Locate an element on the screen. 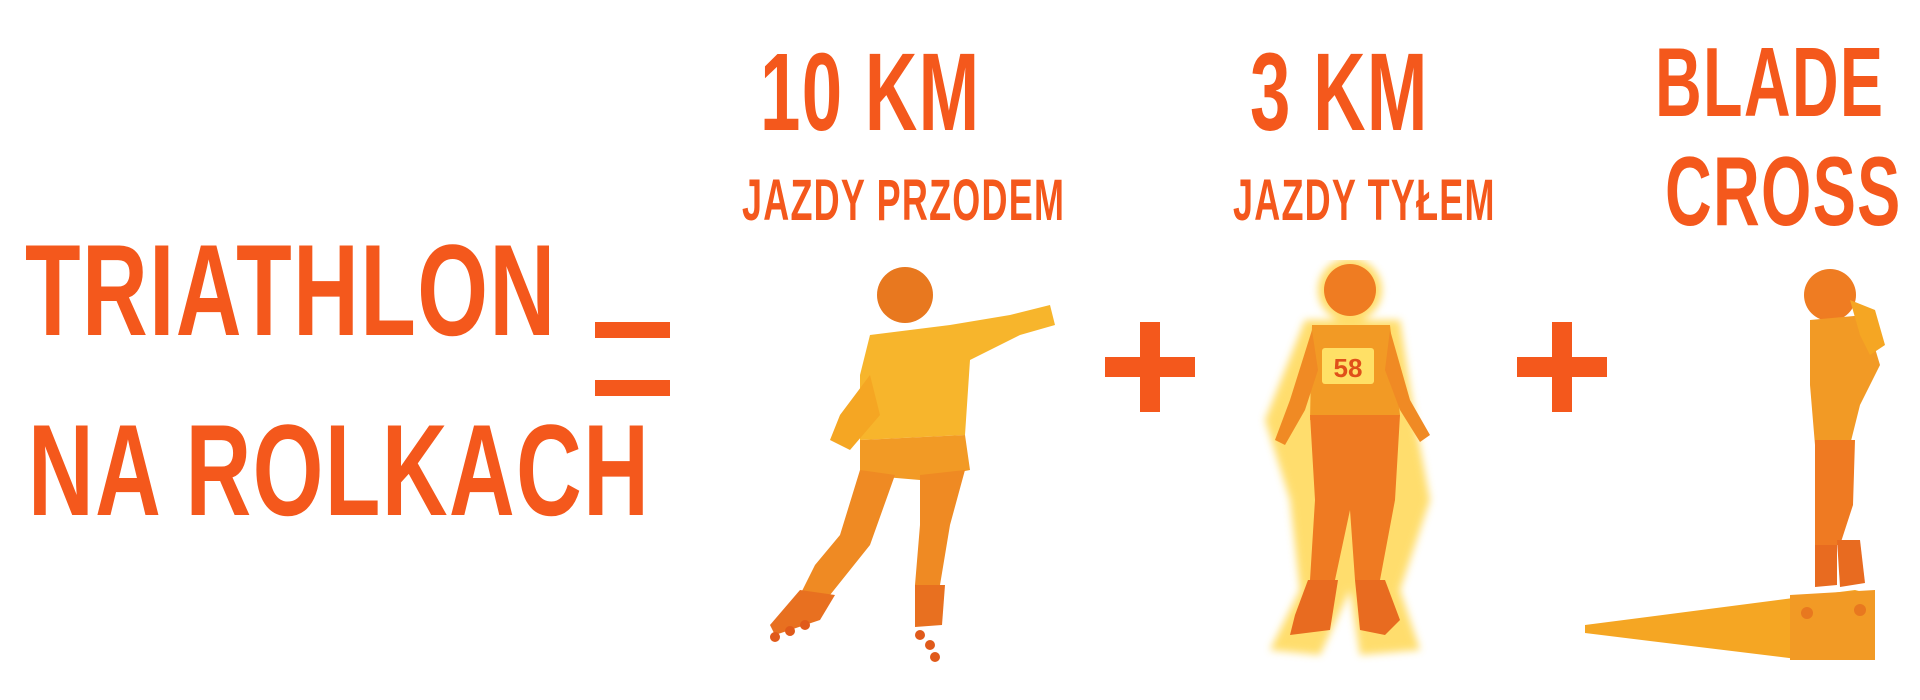 This screenshot has width=1920, height=700. event-2-subline: JAZDY TYŁEM is located at coordinates (1364, 200).